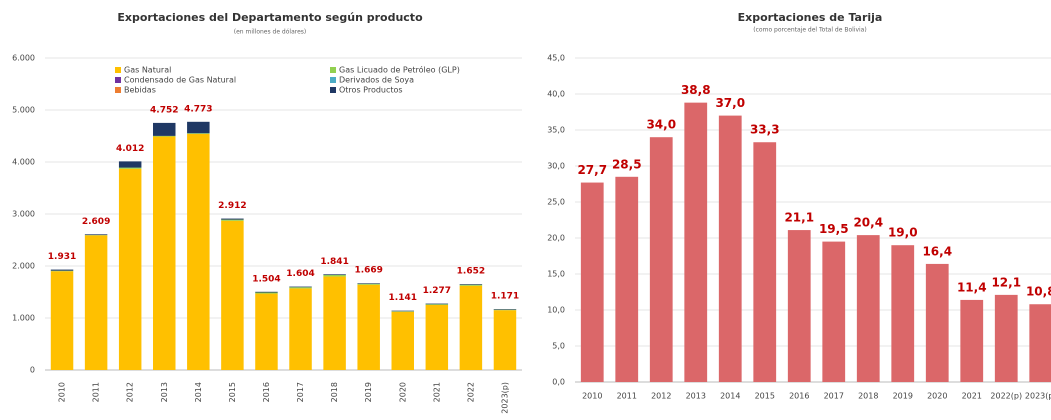  I want to click on total-label: 2.609, so click(96, 222).